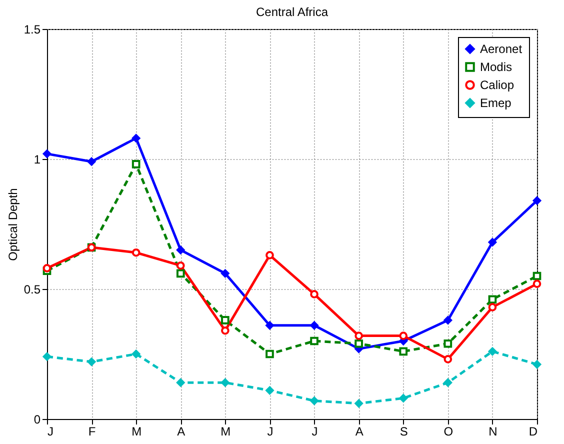 This screenshot has height=444, width=564. Describe the element at coordinates (37, 419) in the screenshot. I see `y-tick-label: 0` at that location.